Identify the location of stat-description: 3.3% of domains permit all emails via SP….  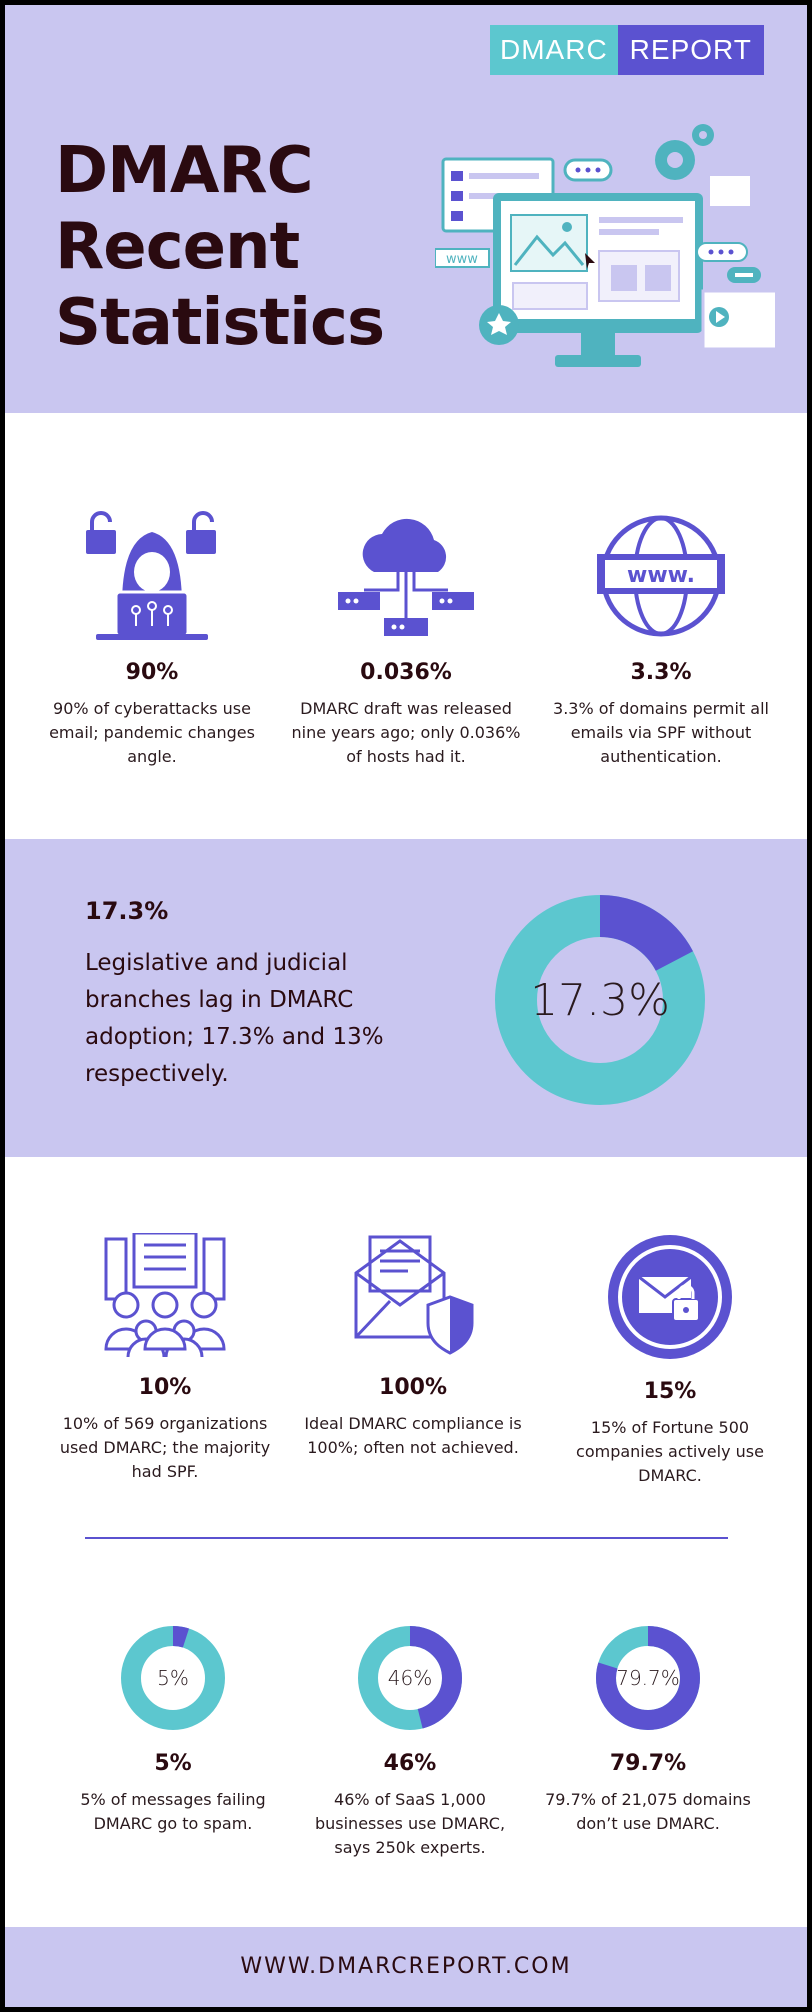
(661, 732).